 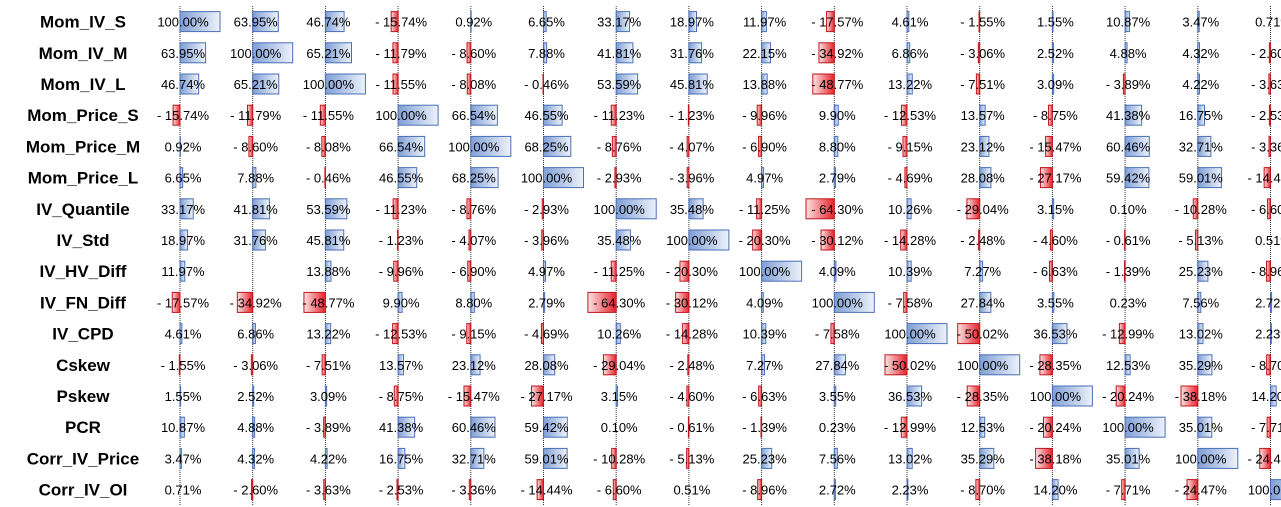 What do you see at coordinates (256, 84) in the screenshot?
I see `cell-value: 65.21%` at bounding box center [256, 84].